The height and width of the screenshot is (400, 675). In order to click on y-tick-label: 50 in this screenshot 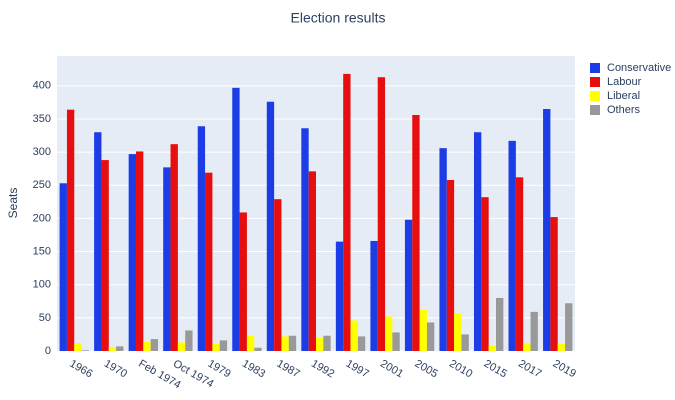, I will do `click(45, 318)`.